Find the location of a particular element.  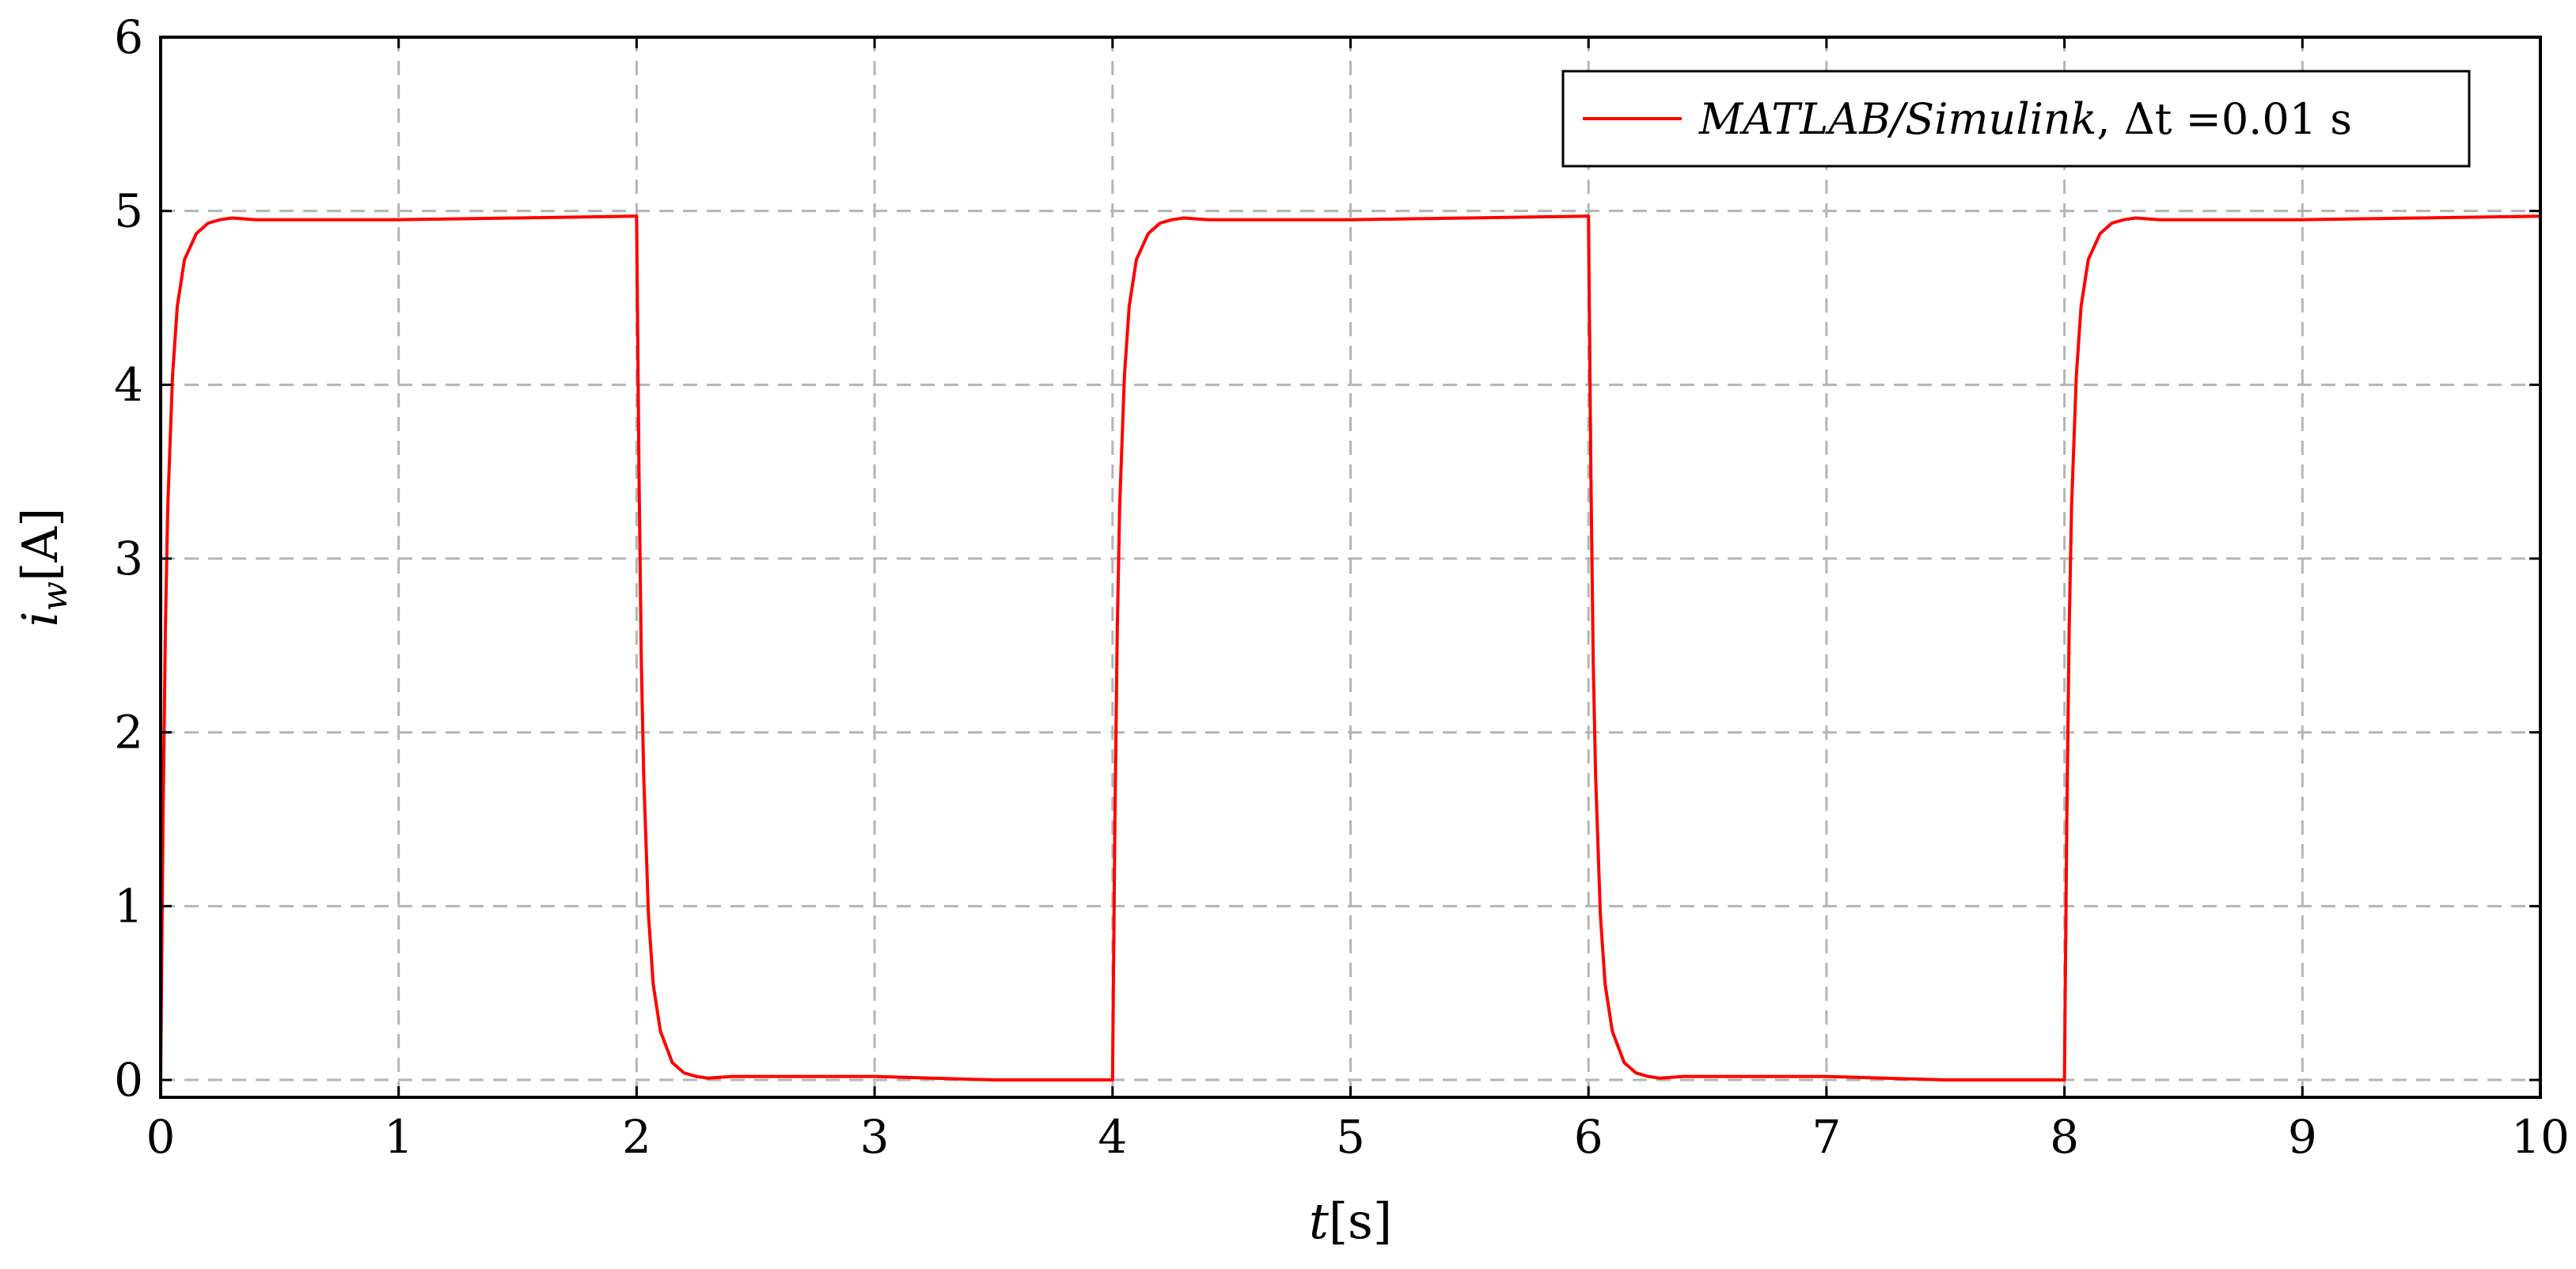

x-axis-label: t[s] is located at coordinates (1350, 1221).